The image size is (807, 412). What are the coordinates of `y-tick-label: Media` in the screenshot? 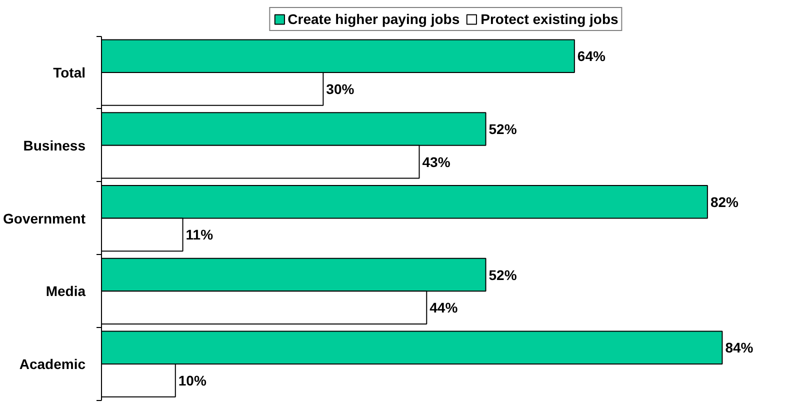 It's located at (66, 291).